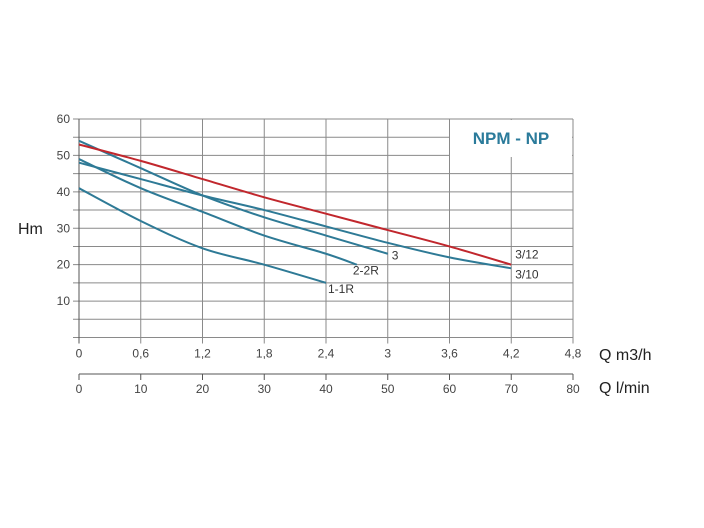 The image size is (704, 528). What do you see at coordinates (202, 354) in the screenshot?
I see `x-tick-label: 1,2` at bounding box center [202, 354].